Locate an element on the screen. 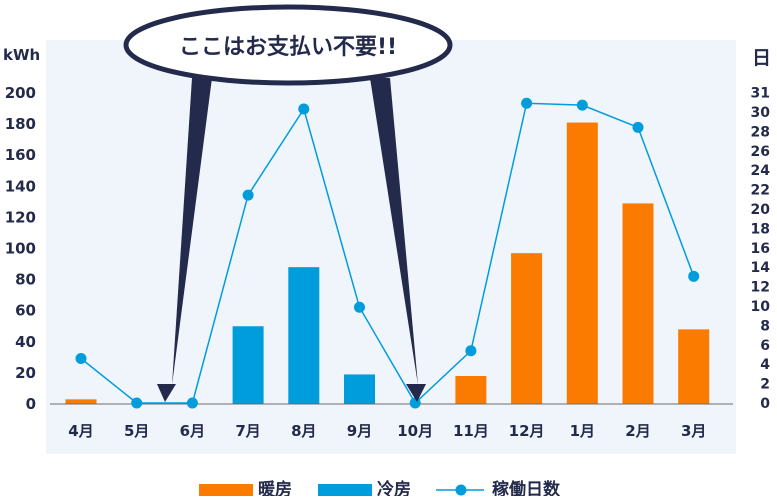 The height and width of the screenshot is (500, 777). right-tick-label: 10 is located at coordinates (761, 307).